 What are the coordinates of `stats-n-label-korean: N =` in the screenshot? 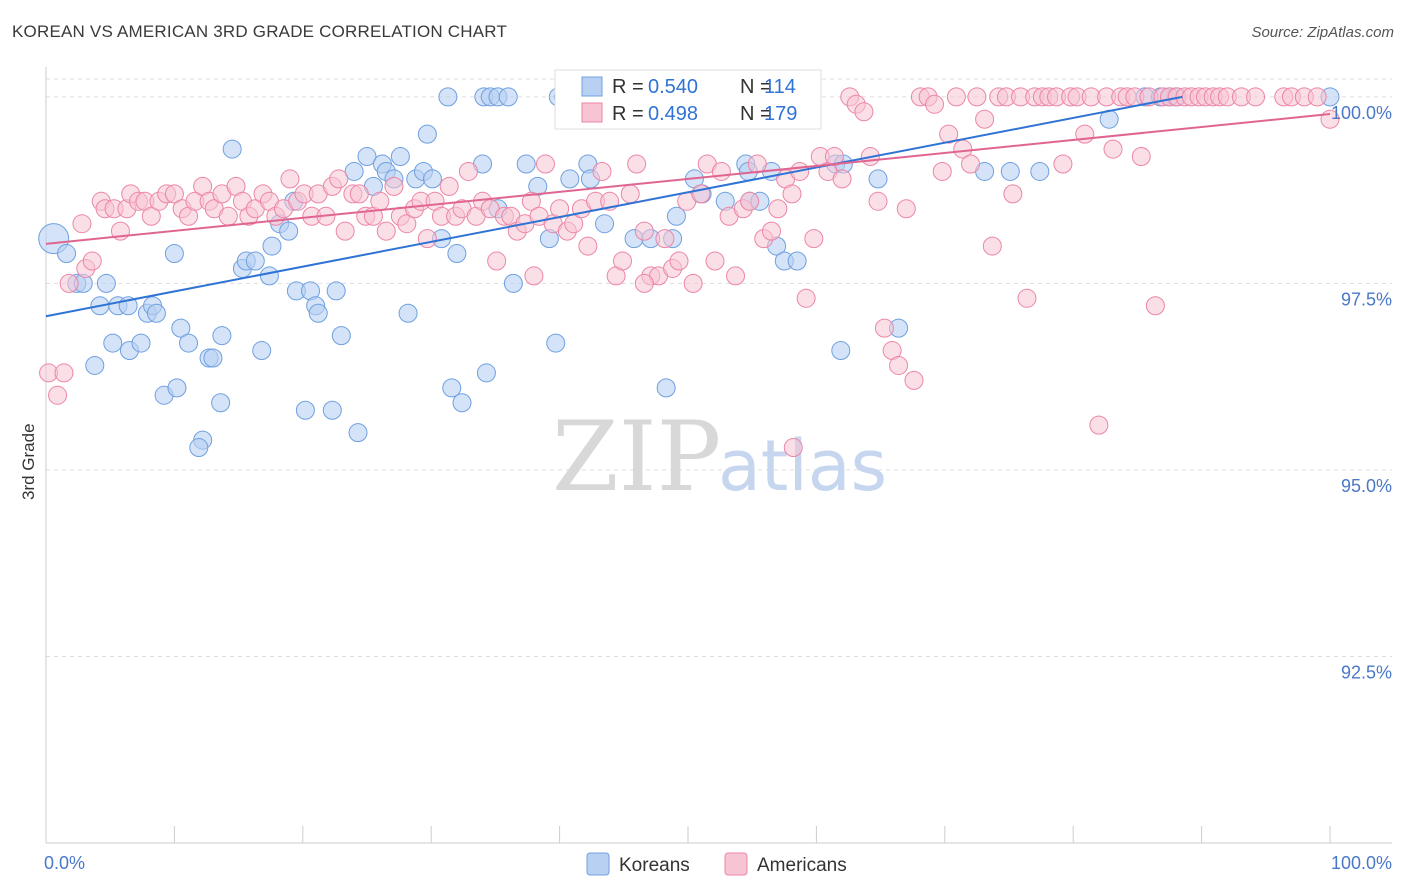 It's located at (756, 87).